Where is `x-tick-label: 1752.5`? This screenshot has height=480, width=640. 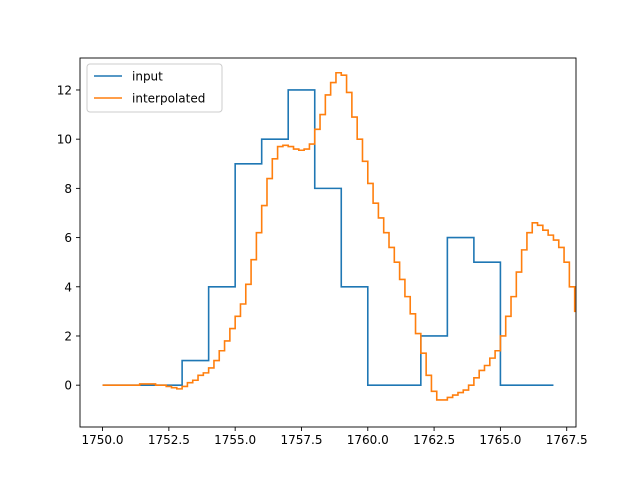
x-tick-label: 1752.5 is located at coordinates (169, 440).